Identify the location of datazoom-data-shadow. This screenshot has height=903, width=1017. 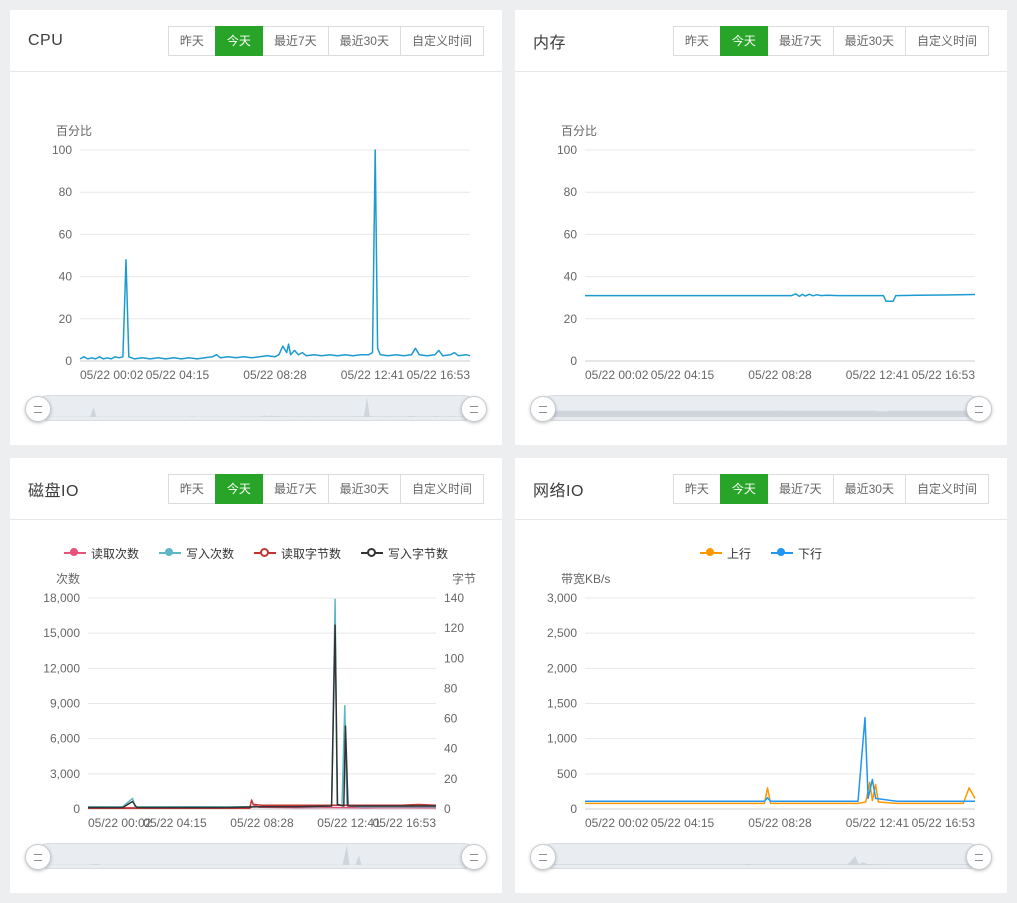
(762, 413).